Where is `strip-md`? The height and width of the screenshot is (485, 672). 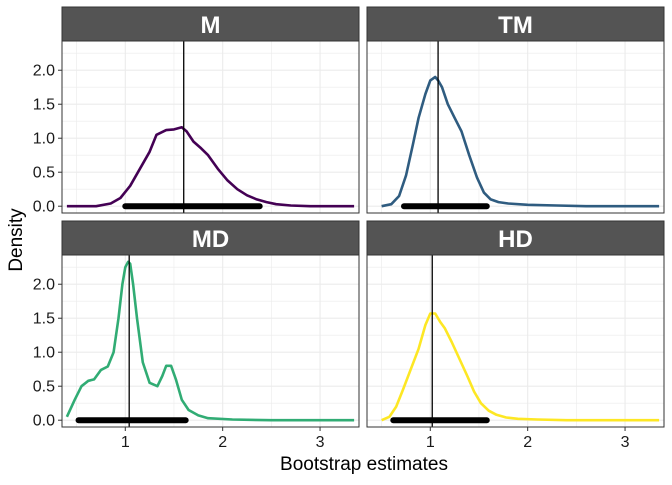
strip-md is located at coordinates (210, 238).